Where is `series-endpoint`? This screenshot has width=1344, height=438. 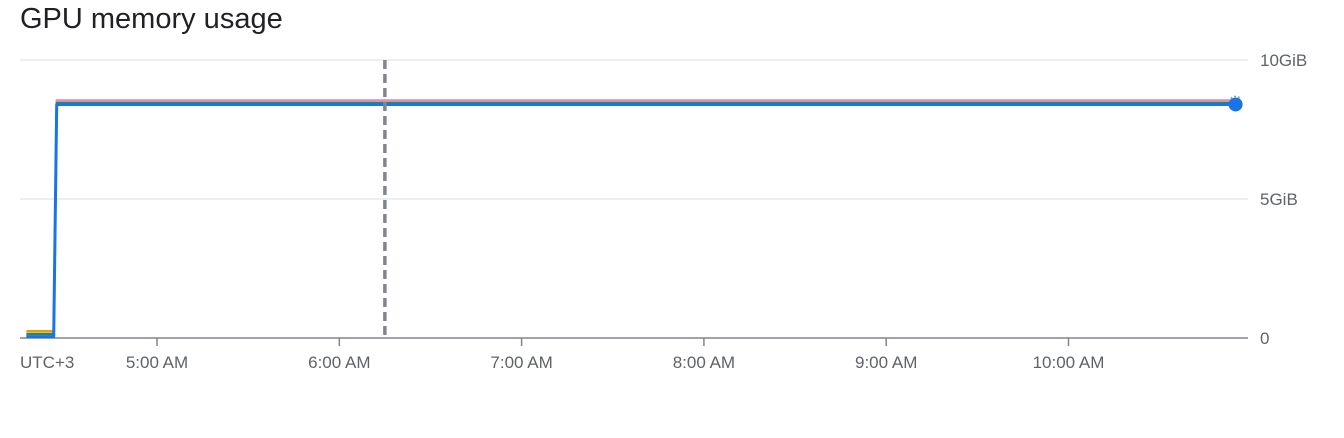 series-endpoint is located at coordinates (1235, 104).